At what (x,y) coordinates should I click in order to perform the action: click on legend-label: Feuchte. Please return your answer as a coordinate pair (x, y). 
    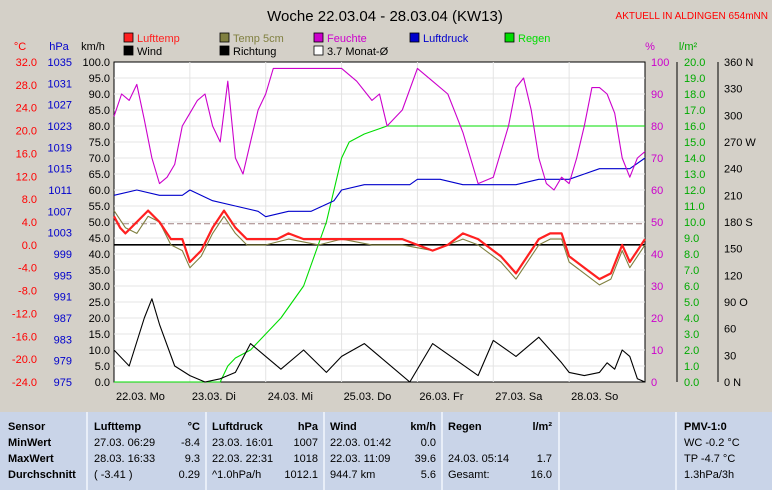
    Looking at the image, I should click on (347, 39).